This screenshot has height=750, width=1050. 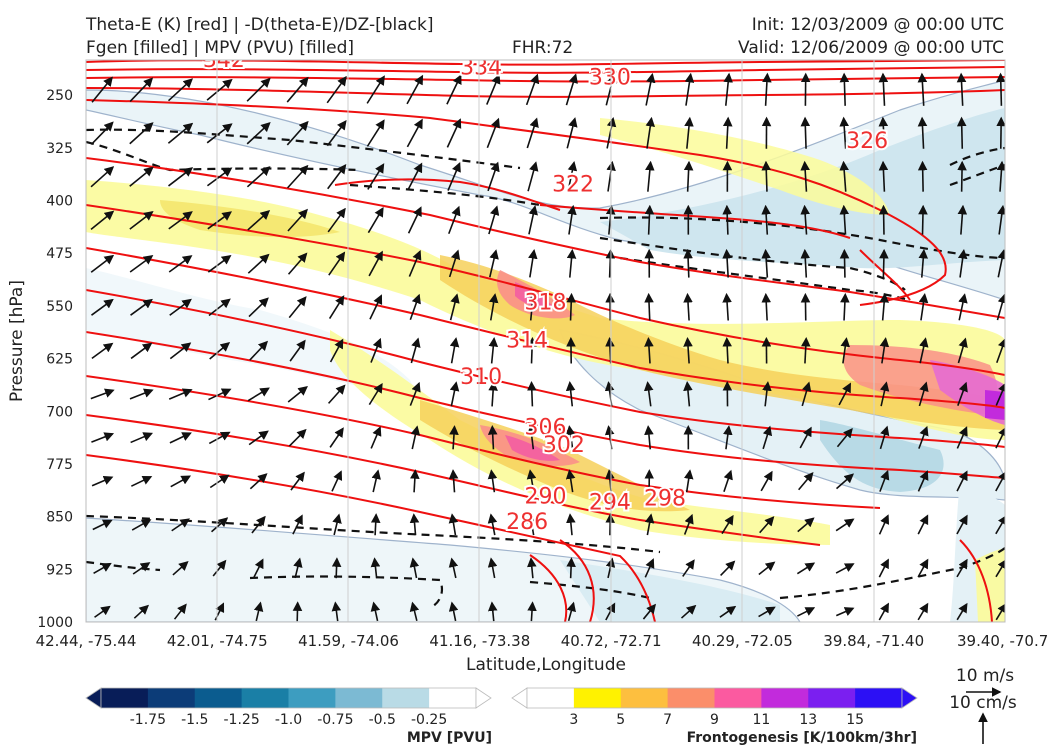 What do you see at coordinates (483, 698) in the screenshot?
I see `mpv-colorbar-upper-extend` at bounding box center [483, 698].